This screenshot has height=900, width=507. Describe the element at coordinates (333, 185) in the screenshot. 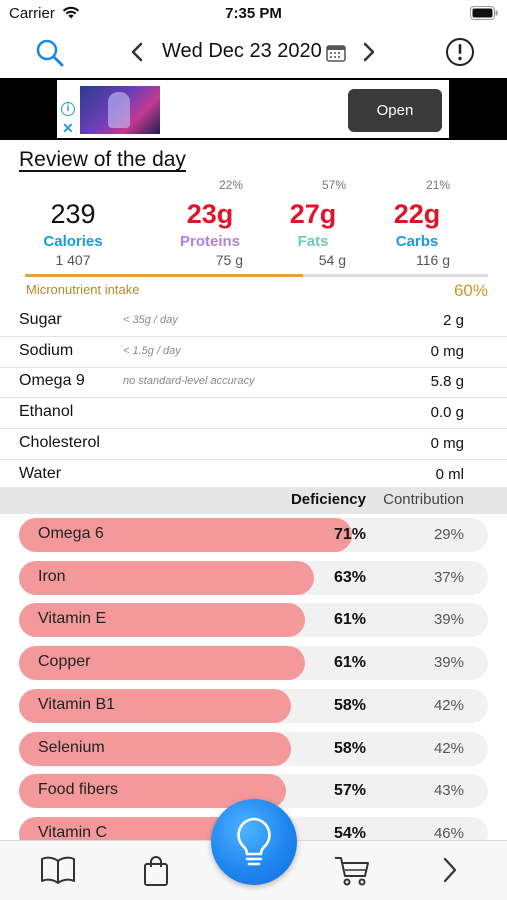

I see `fats-pct: 57%` at that location.